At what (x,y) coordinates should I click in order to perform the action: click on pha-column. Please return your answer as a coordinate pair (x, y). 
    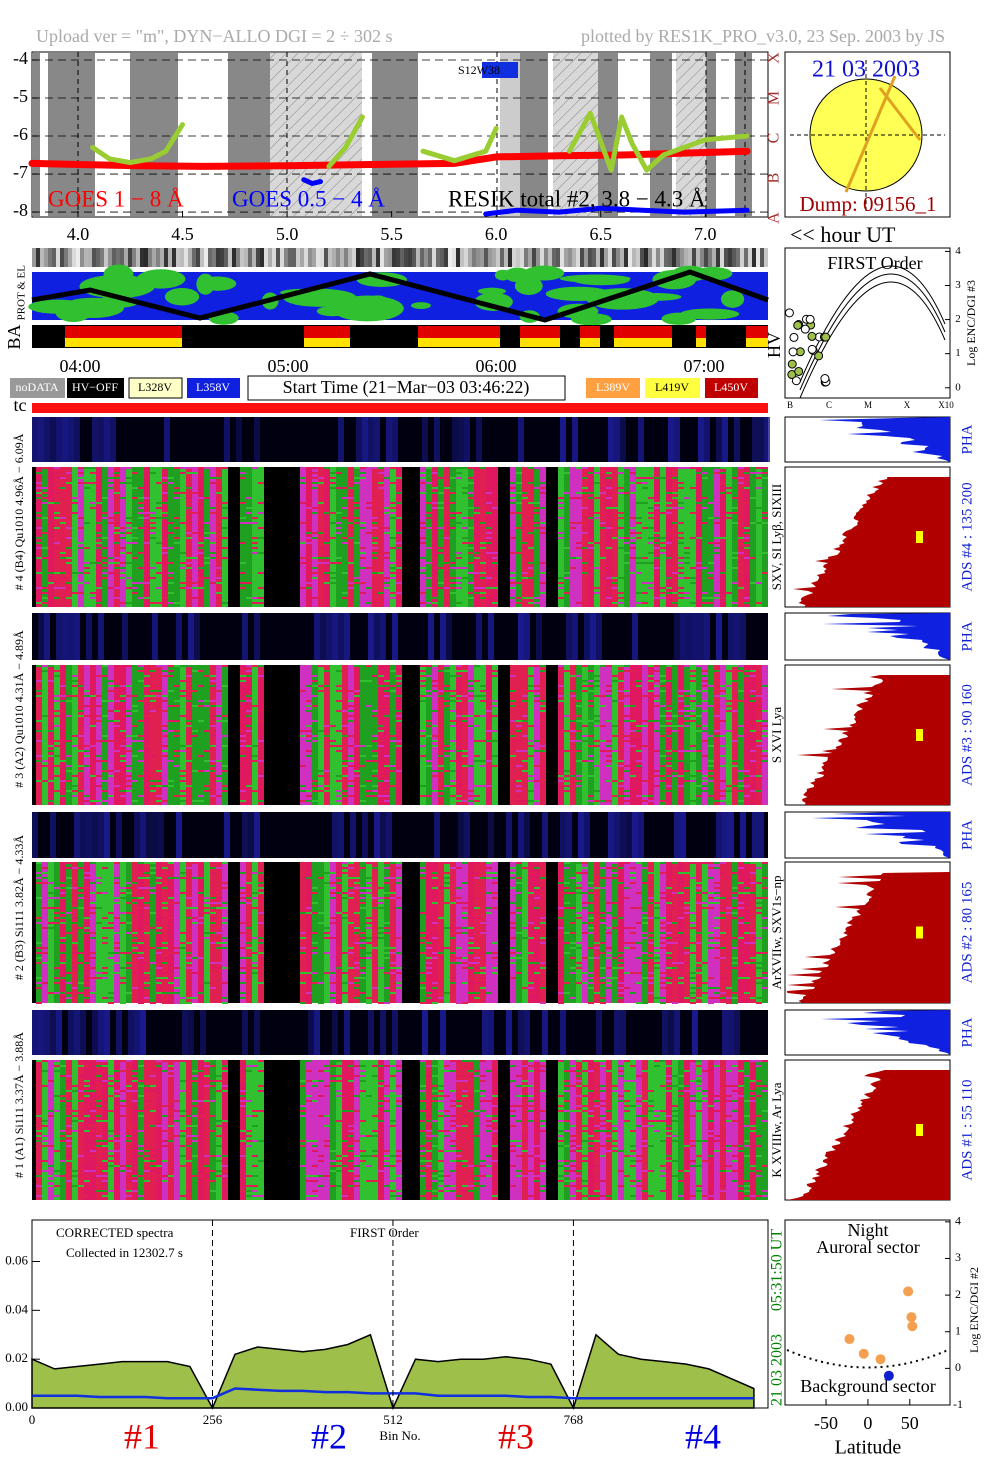
    Looking at the image, I should click on (47, 636).